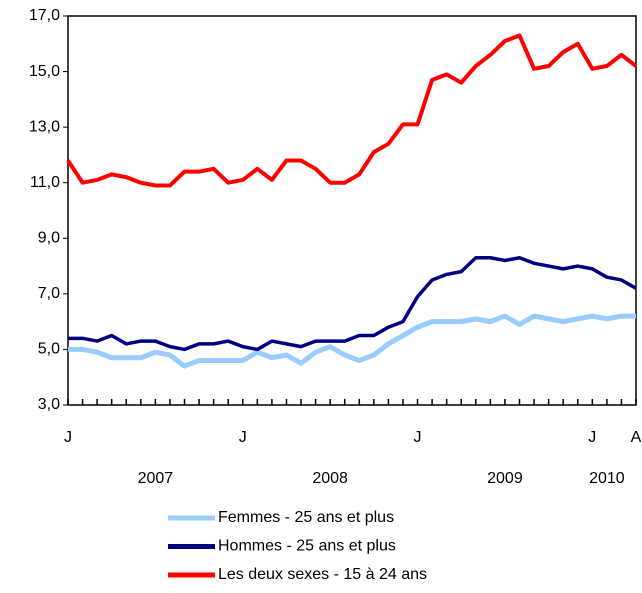  I want to click on y-tick-label: 9,0, so click(49, 238).